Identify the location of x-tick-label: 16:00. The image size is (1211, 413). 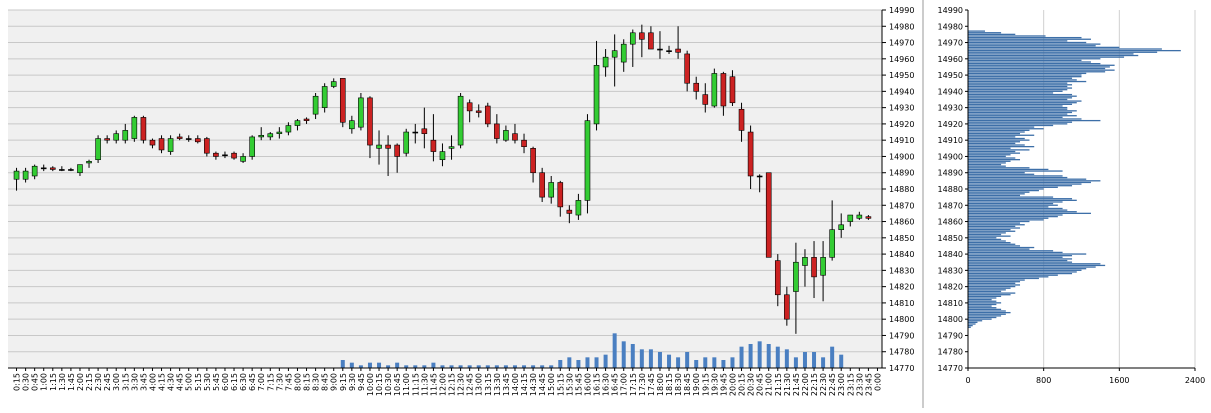
(587, 384).